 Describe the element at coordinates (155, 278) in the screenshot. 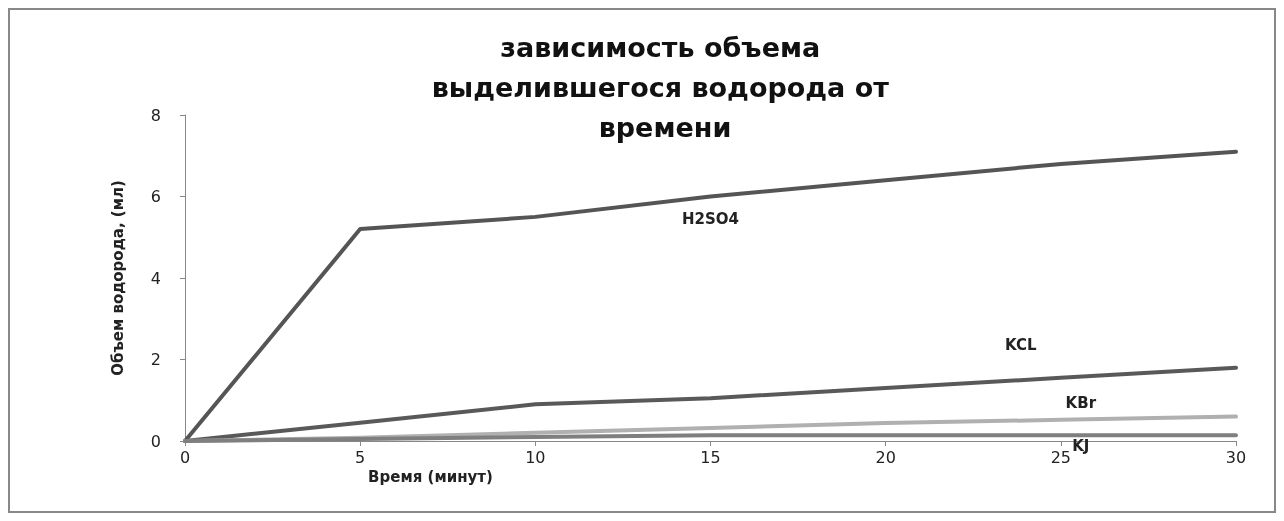

I see `y-tick-label: 4` at that location.